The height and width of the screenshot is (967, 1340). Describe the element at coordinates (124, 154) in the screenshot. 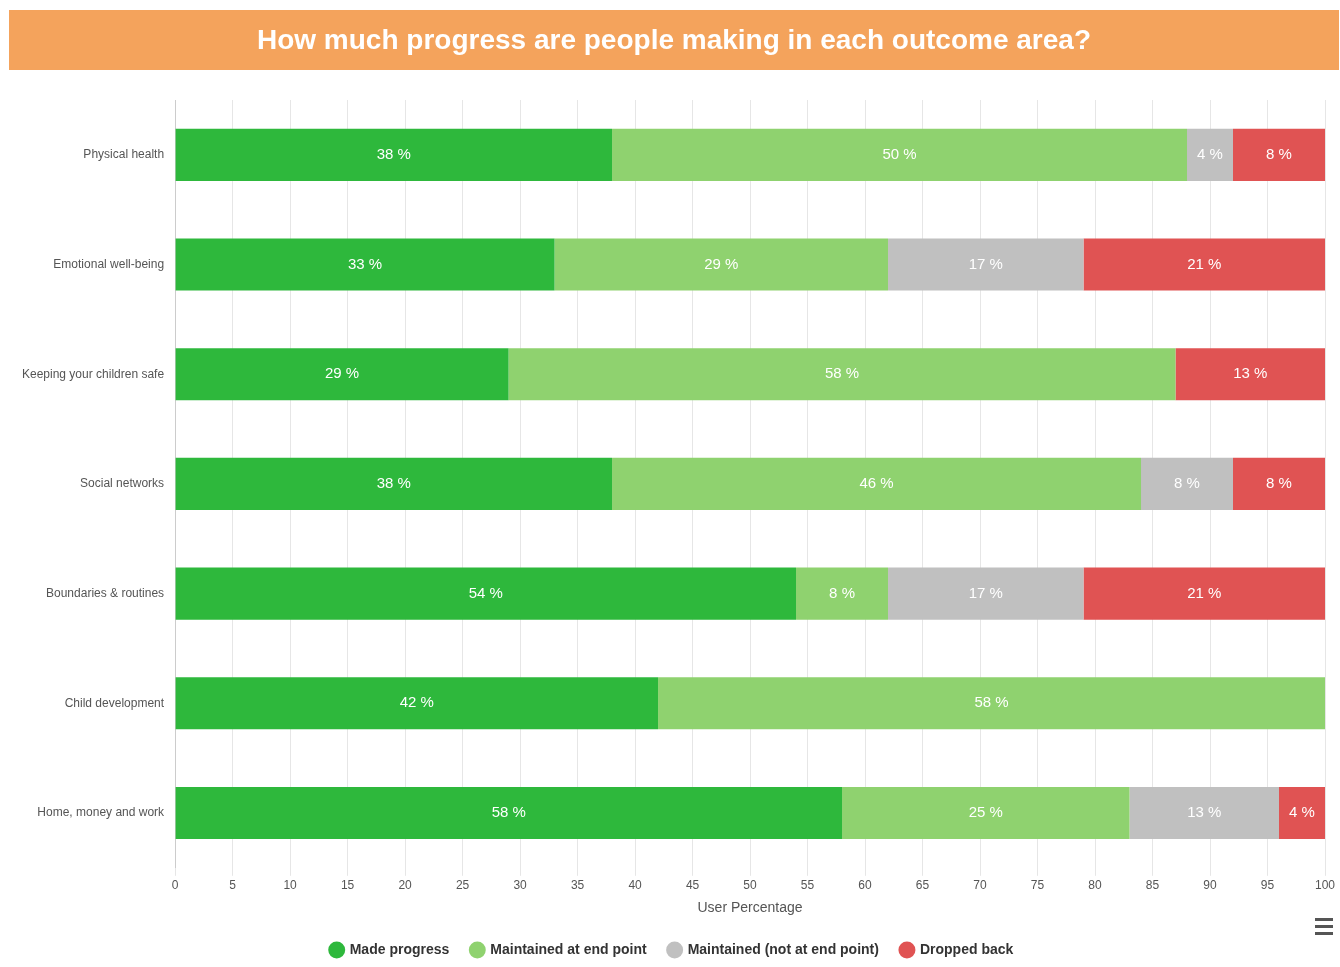

I see `y-tick-label: Physical health` at that location.